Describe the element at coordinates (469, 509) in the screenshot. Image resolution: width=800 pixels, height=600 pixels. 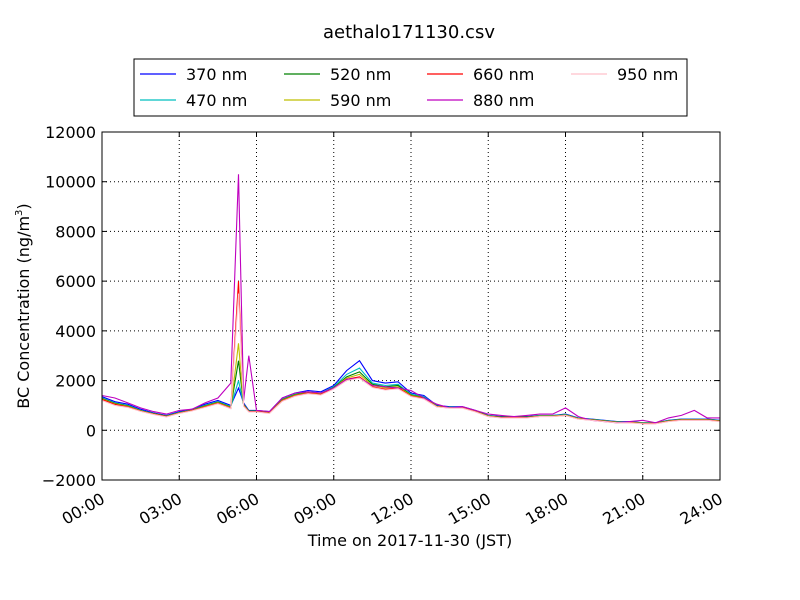
I see `x-tick-label: 15:00` at that location.